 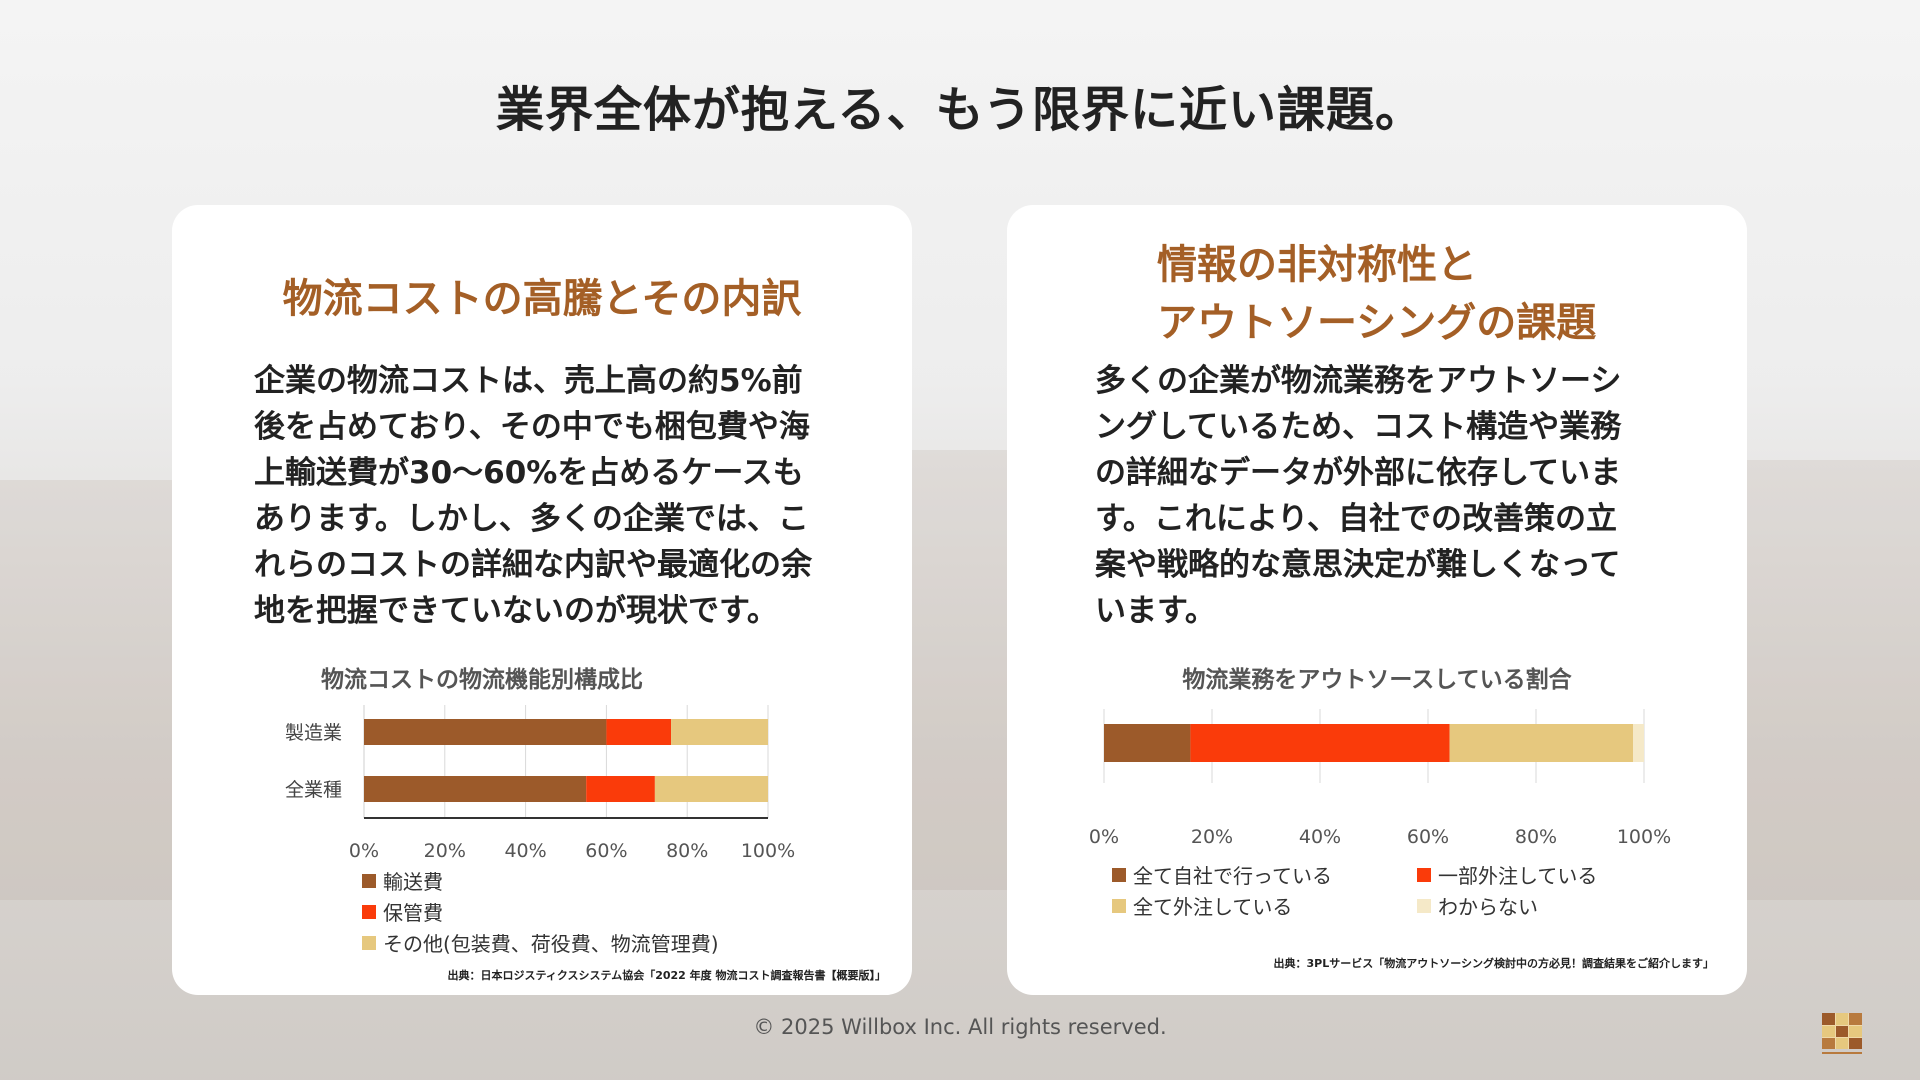 I want to click on body-line: 案や戦略的な意思決定が難しくなって, so click(x=1358, y=565).